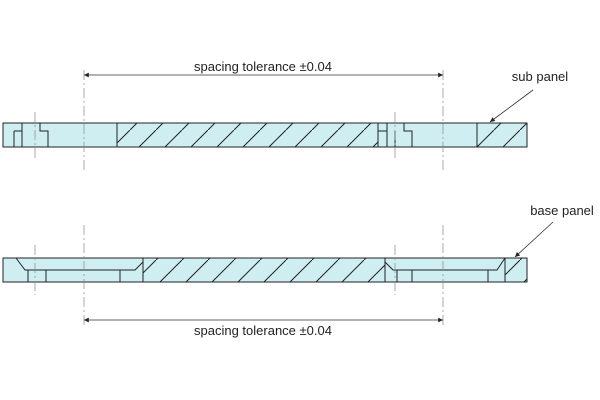 This screenshot has width=600, height=400. What do you see at coordinates (540, 76) in the screenshot?
I see `callout-label: sub panel` at bounding box center [540, 76].